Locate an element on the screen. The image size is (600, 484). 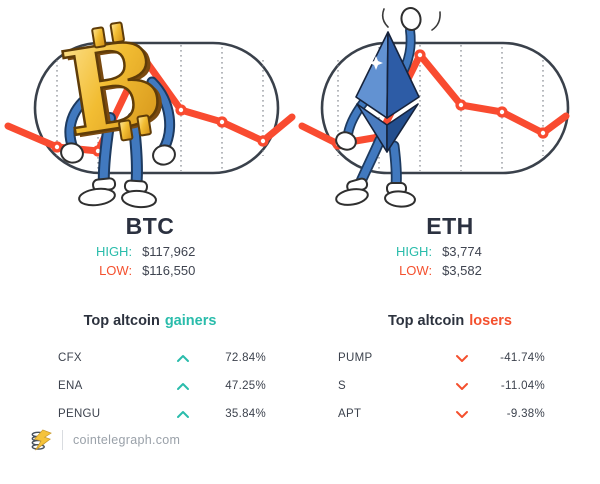
coin-change: -41.74% is located at coordinates (522, 358).